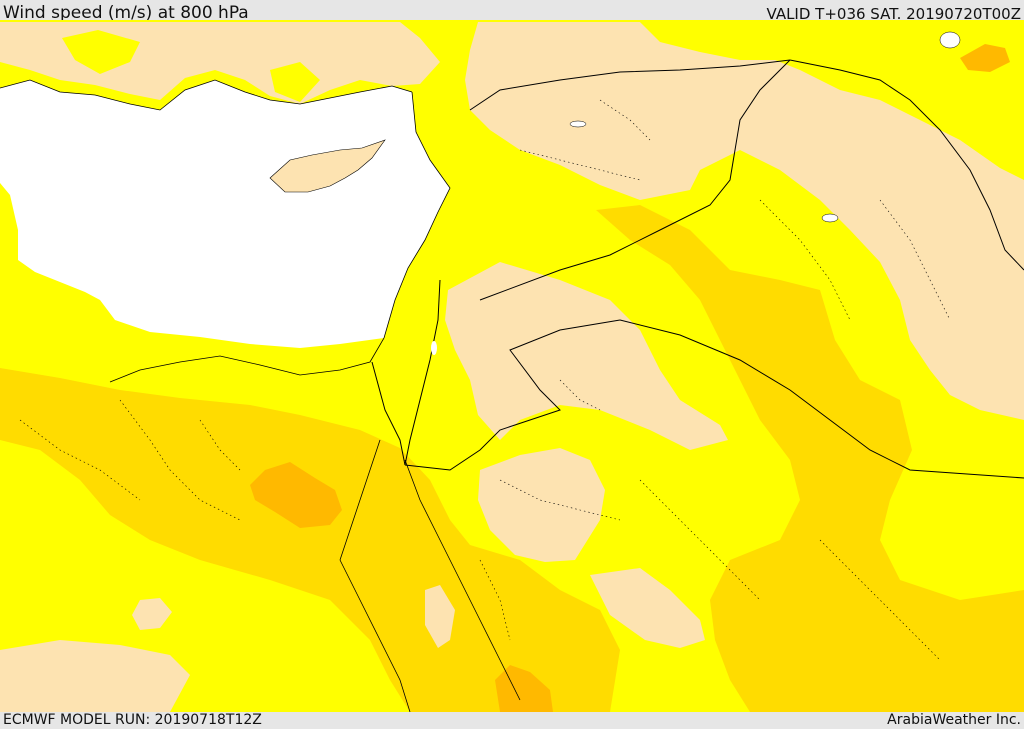  Describe the element at coordinates (985, 58) in the screenshot. I see `iran-high-wind-spot` at that location.